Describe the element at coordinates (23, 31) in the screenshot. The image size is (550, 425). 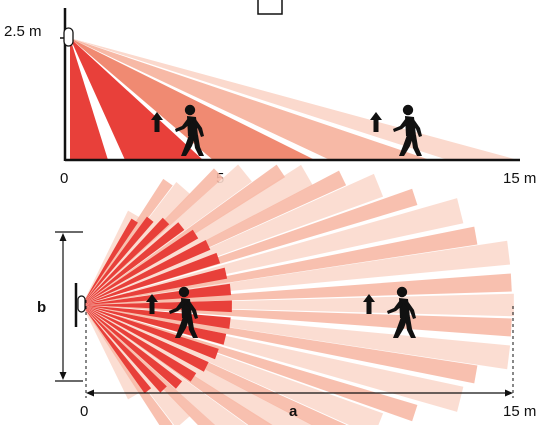
I see `height-label: 2.5 m` at that location.